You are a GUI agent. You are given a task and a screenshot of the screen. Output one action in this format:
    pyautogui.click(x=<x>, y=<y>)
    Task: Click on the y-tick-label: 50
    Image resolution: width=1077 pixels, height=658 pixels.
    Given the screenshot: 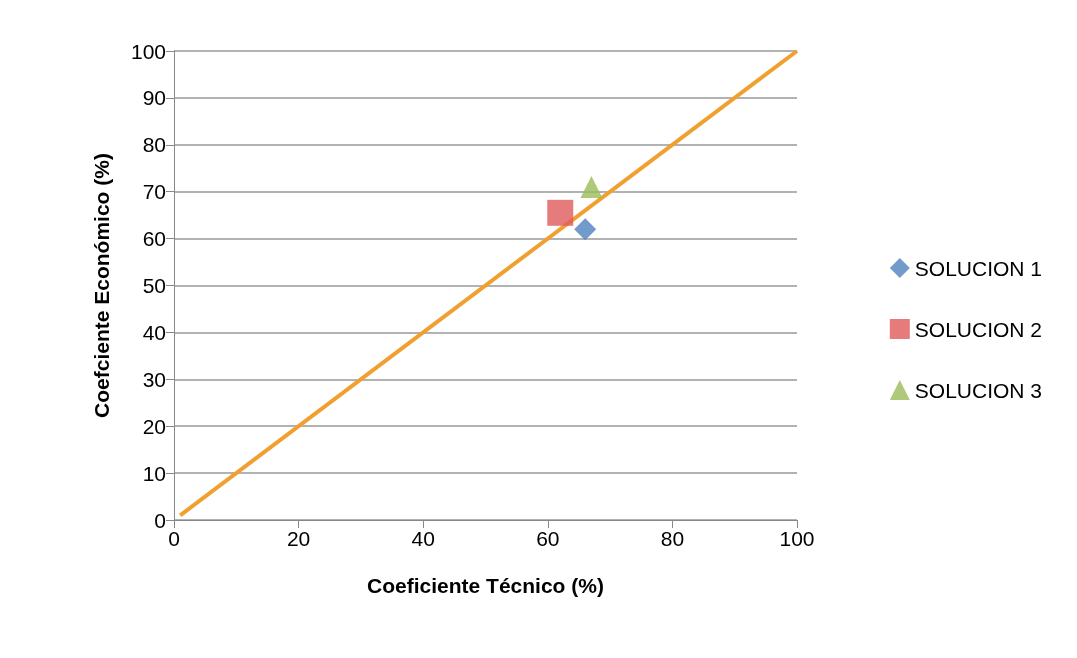 What is the action you would take?
    pyautogui.click(x=154, y=285)
    